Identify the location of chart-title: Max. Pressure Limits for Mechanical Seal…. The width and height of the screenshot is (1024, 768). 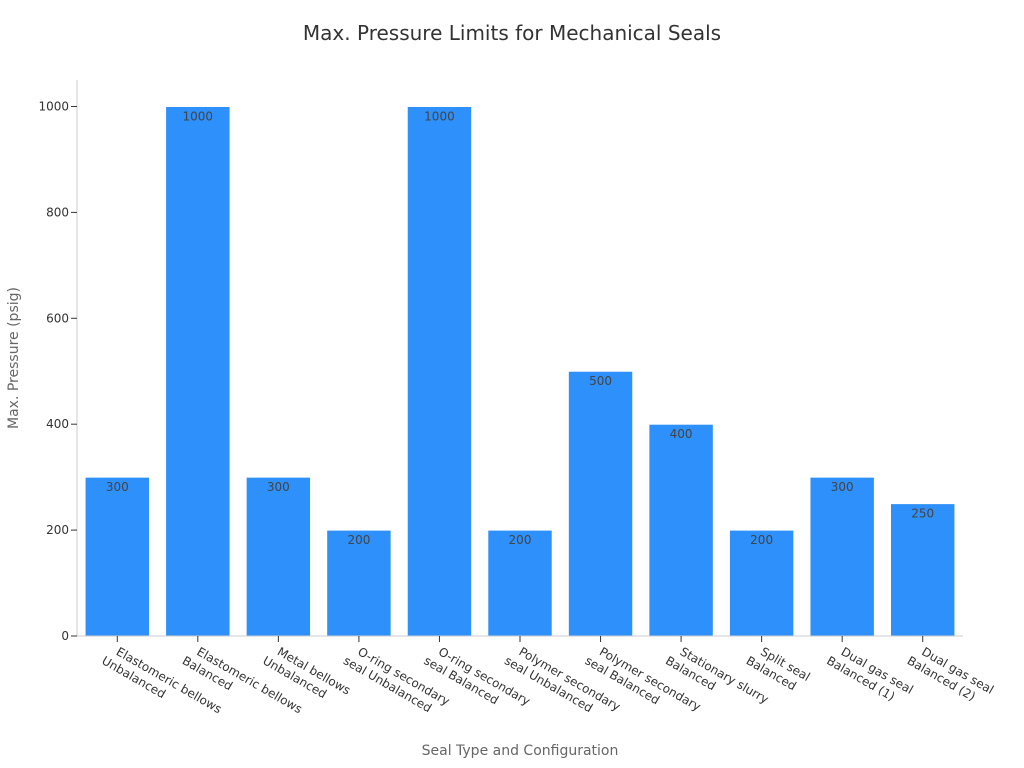
(512, 33).